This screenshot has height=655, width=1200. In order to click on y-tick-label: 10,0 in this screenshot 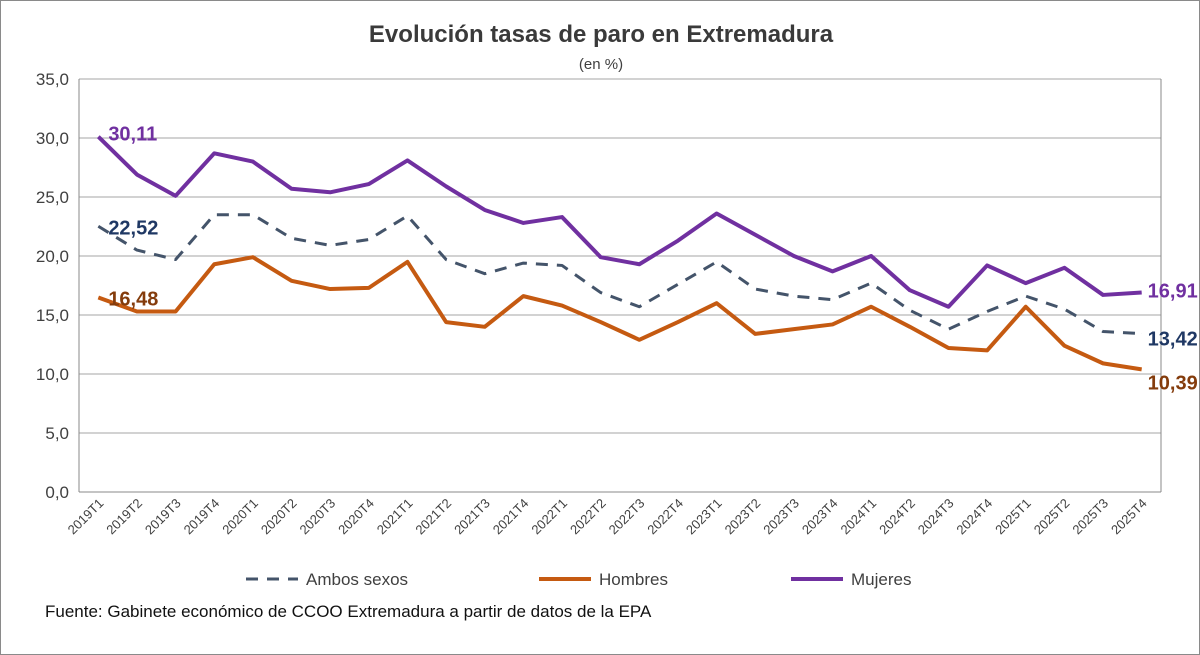, I will do `click(52, 374)`.